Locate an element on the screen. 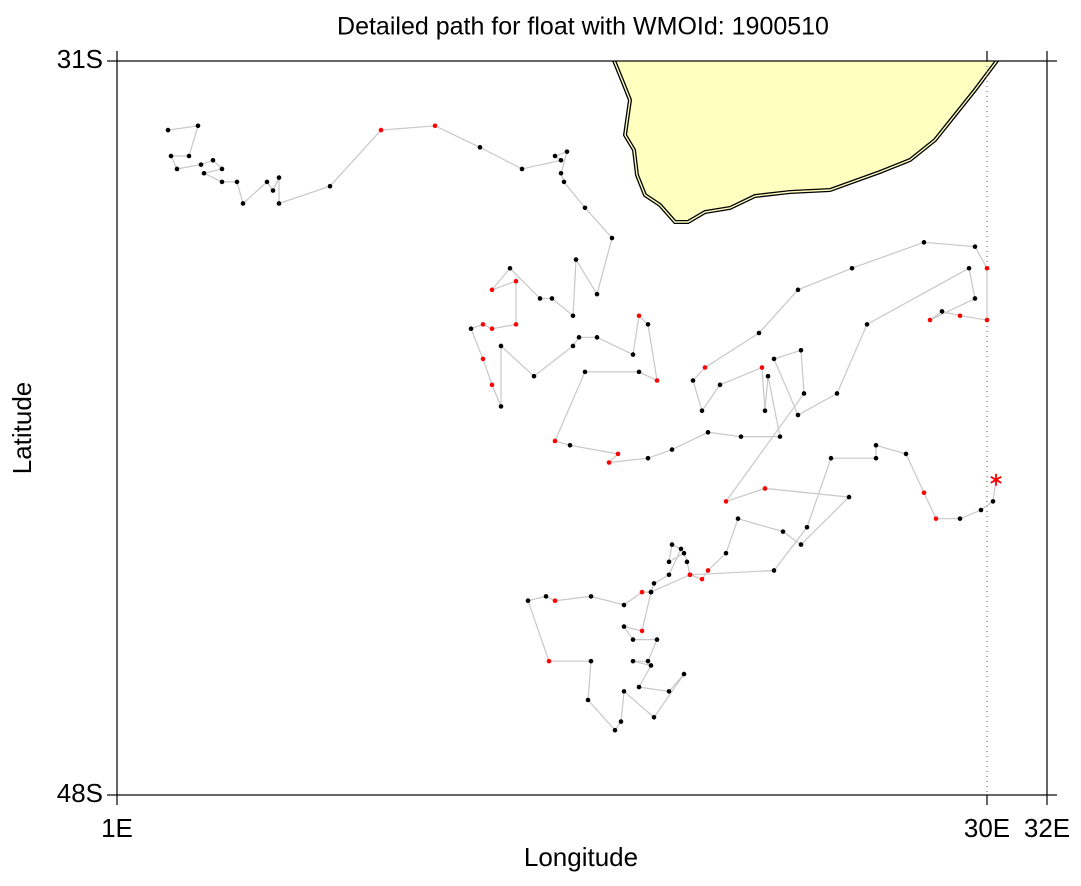 This screenshot has width=1081, height=886. coastline is located at coordinates (806, 142).